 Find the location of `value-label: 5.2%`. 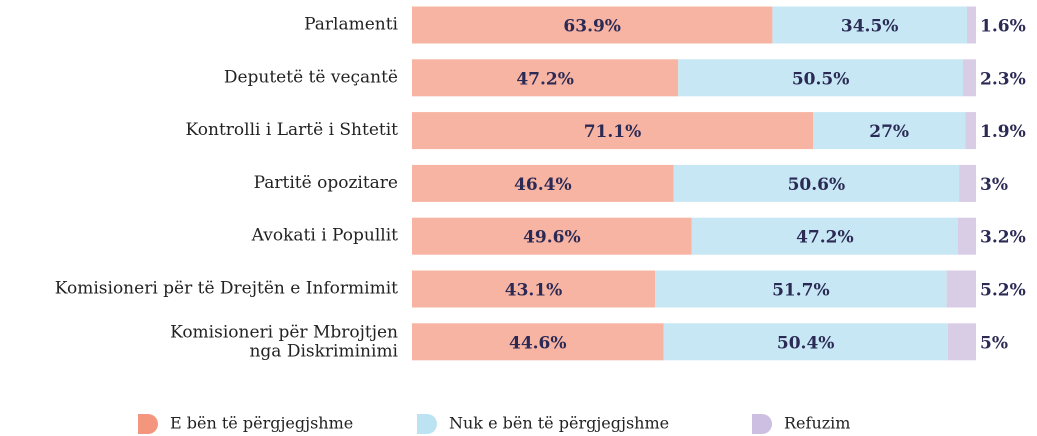

value-label: 5.2% is located at coordinates (1003, 291).